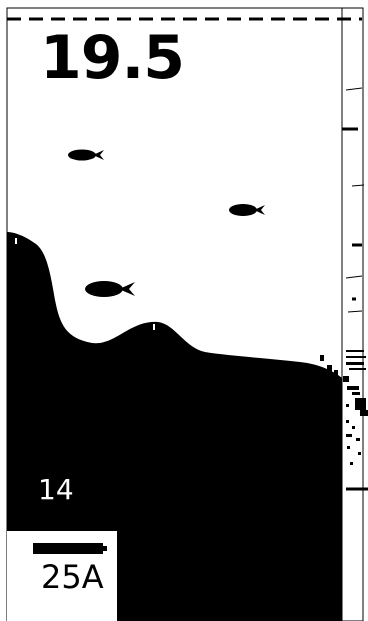 The width and height of the screenshot is (368, 621). What do you see at coordinates (68, 548) in the screenshot?
I see `zoom-bar` at bounding box center [68, 548].